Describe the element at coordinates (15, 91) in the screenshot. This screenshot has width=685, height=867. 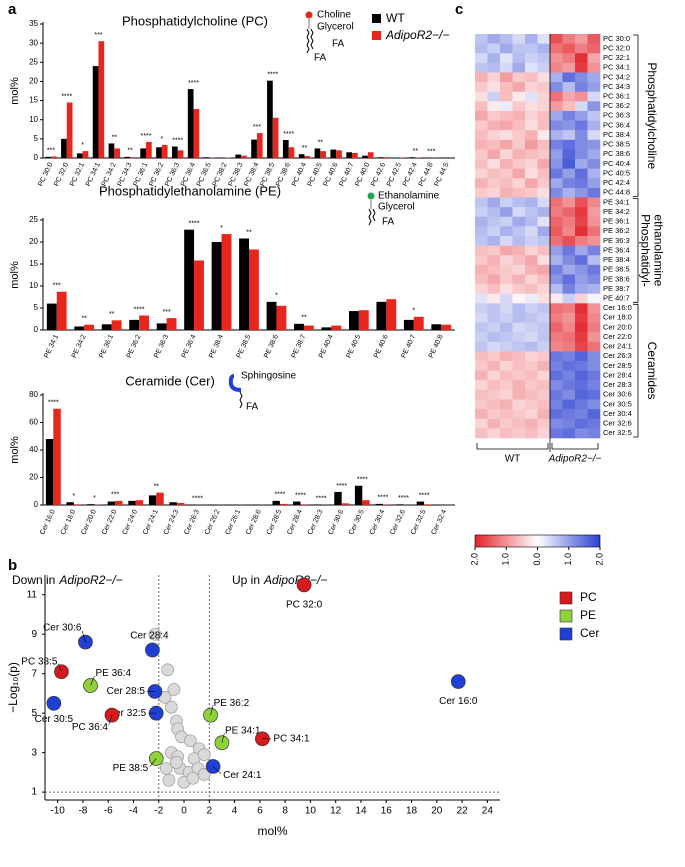
I see `y-axis-label: mol%` at that location.